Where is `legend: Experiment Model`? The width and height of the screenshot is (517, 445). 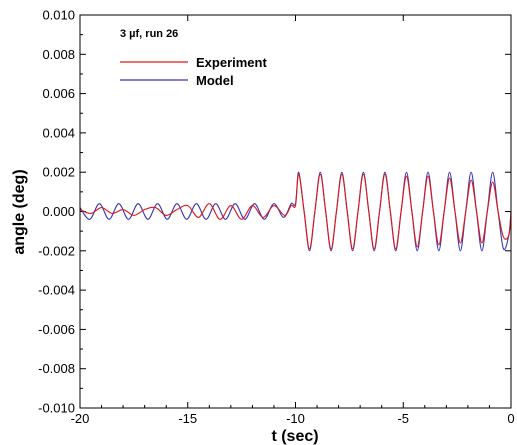
legend: Experiment Model is located at coordinates (193, 71).